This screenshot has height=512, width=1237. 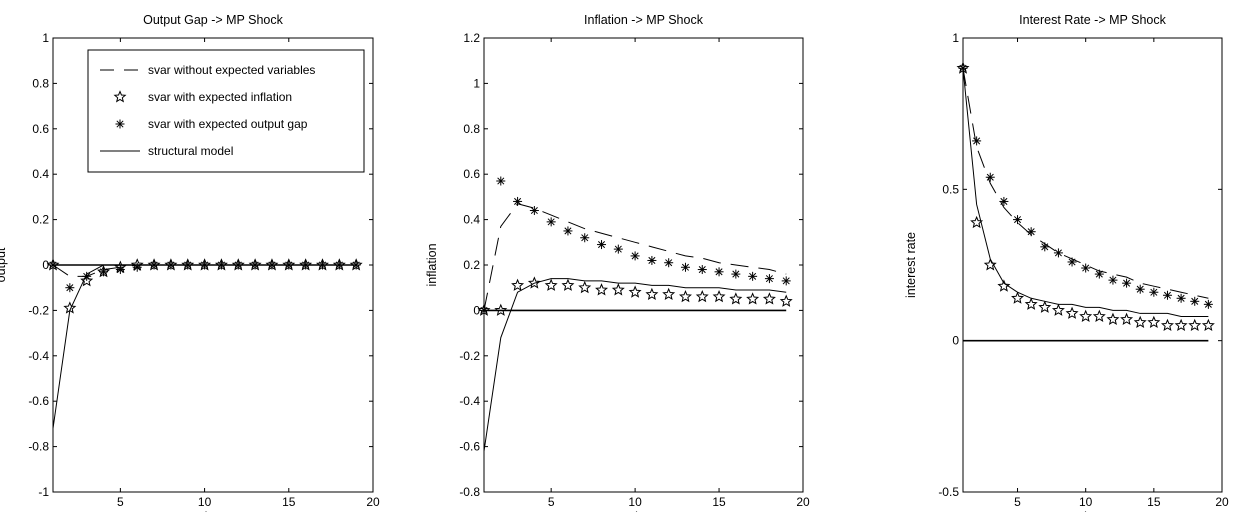 I want to click on chart-title: Interest Rate -> MP Shock, so click(x=1092, y=20).